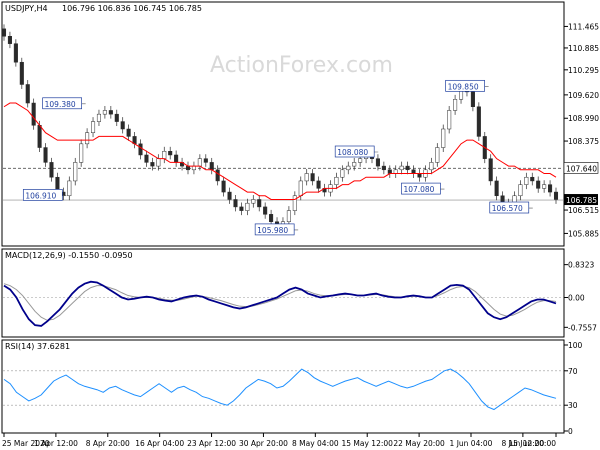  I want to click on annotation-label: 105.980, so click(272, 230).